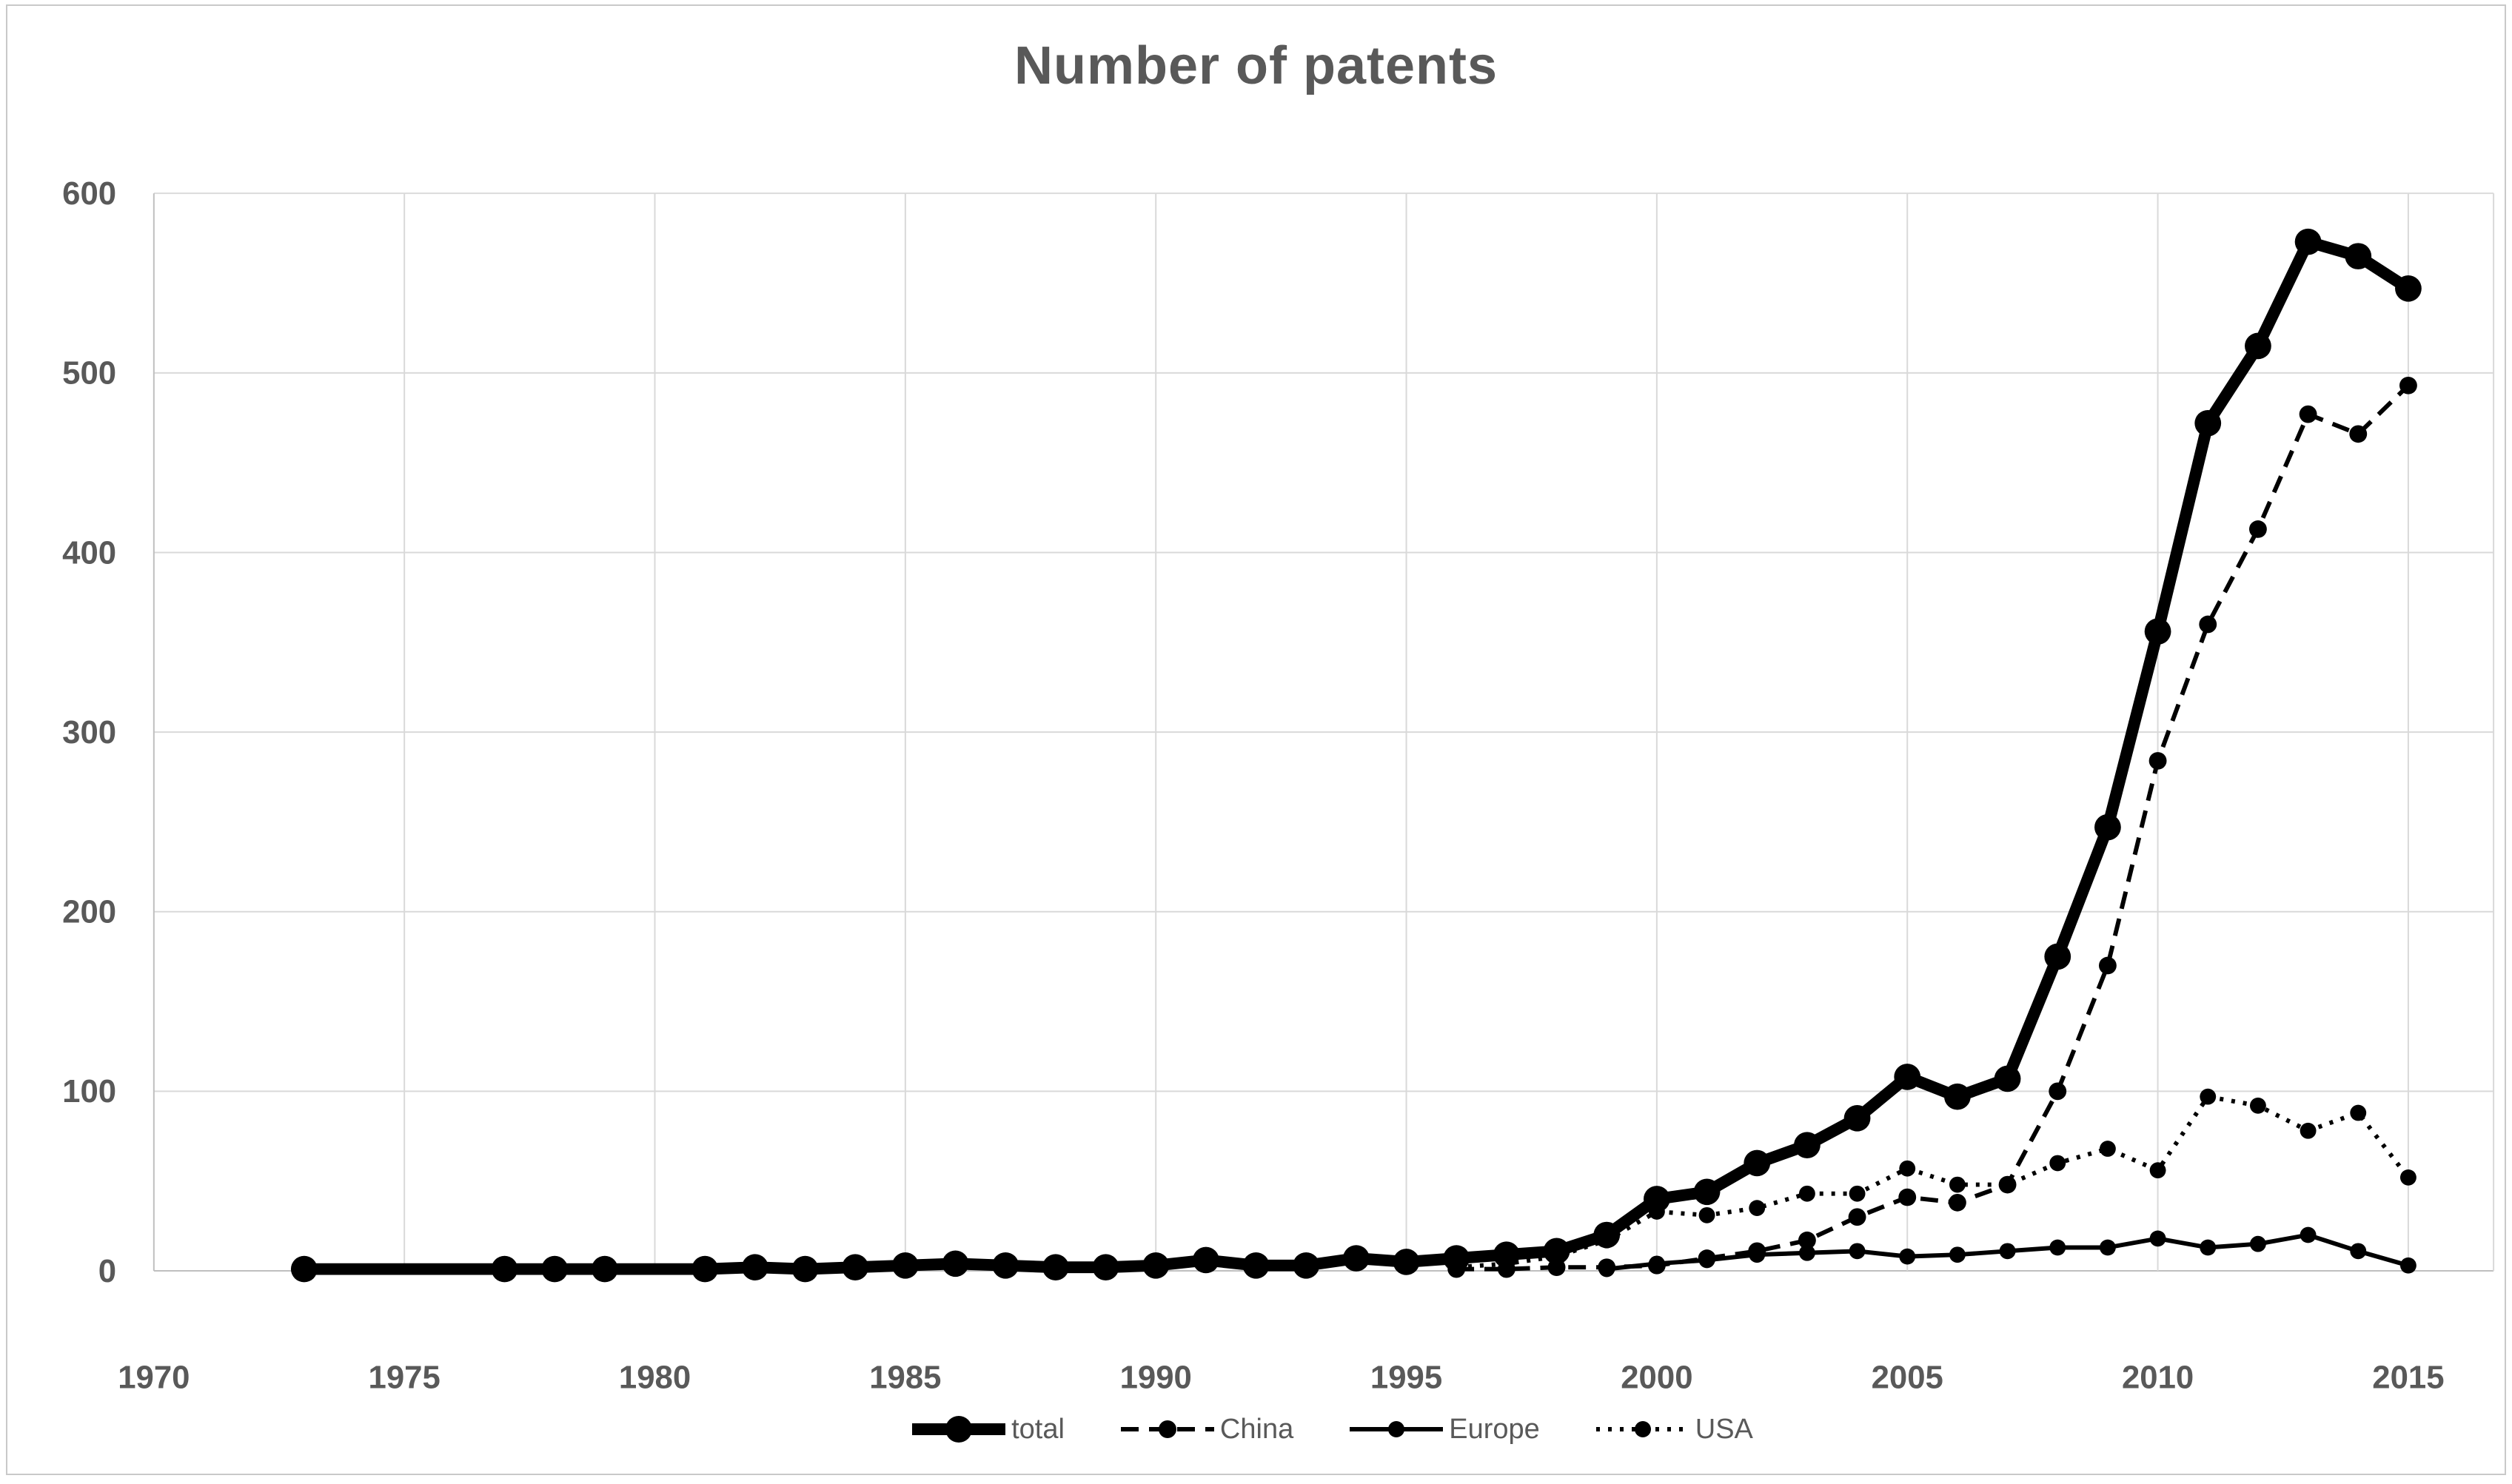  What do you see at coordinates (1857, 1251) in the screenshot?
I see `data-point-Europe-2004` at bounding box center [1857, 1251].